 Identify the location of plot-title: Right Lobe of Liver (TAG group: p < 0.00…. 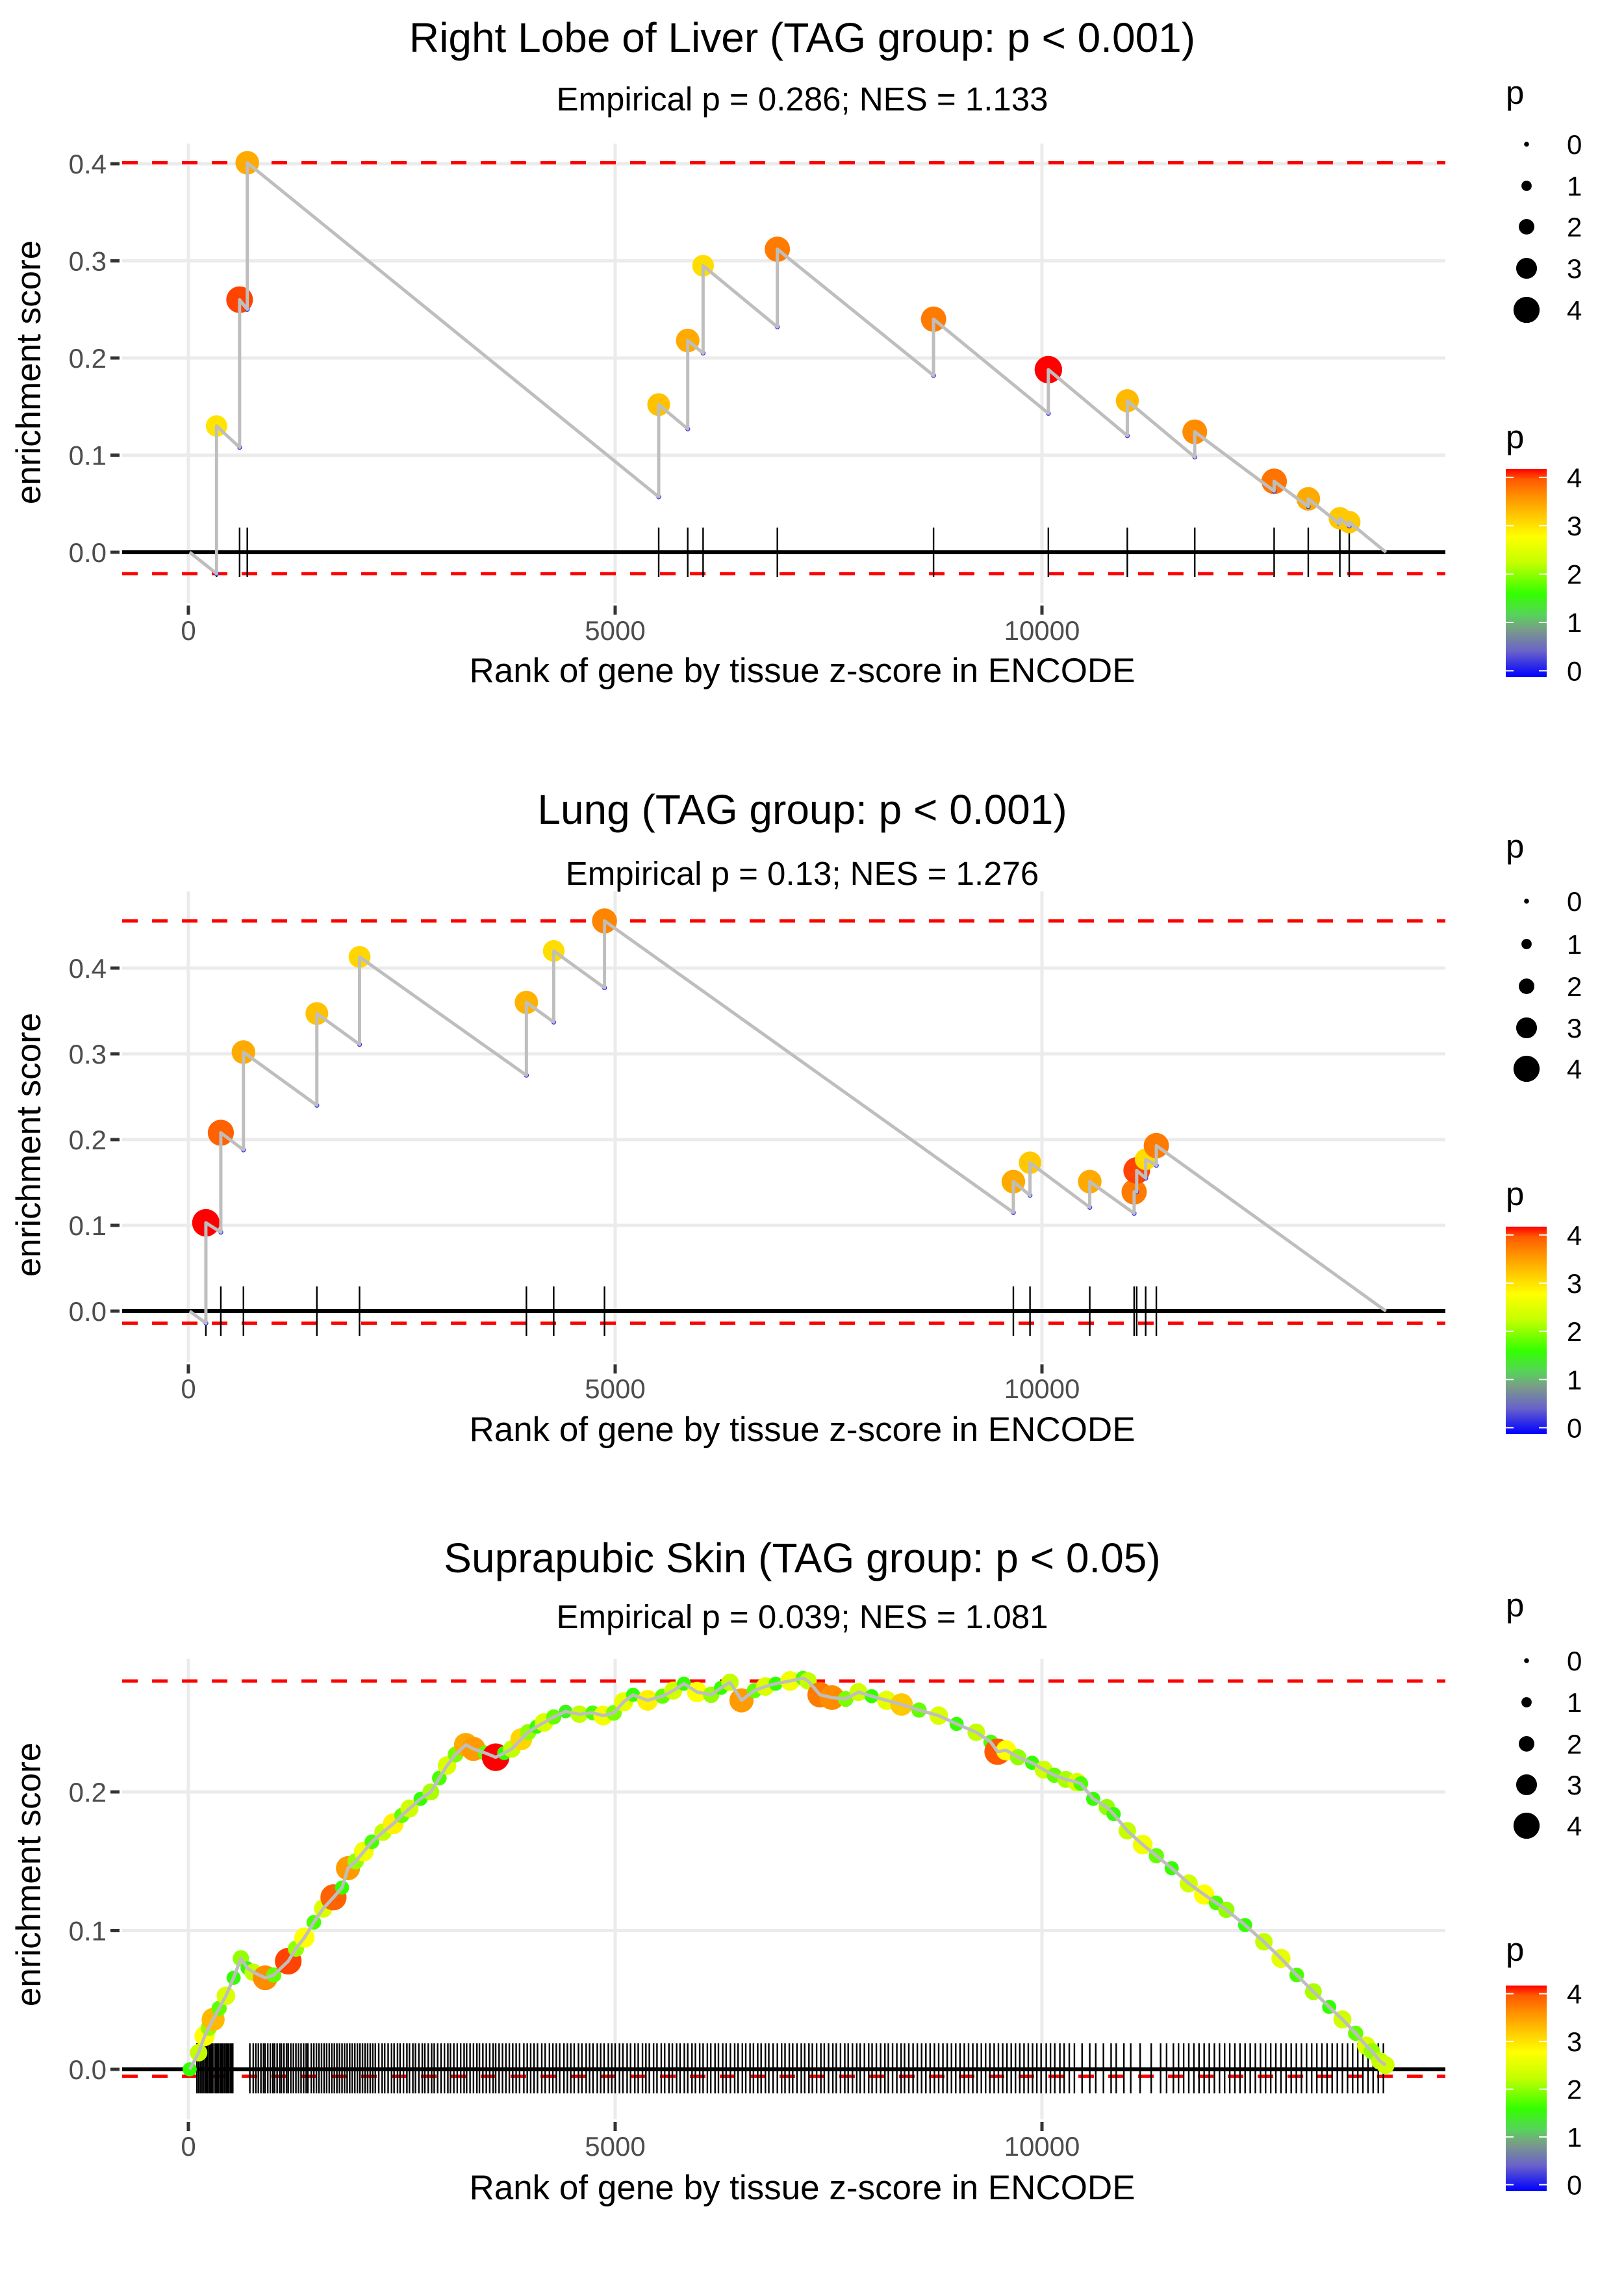
(802, 37).